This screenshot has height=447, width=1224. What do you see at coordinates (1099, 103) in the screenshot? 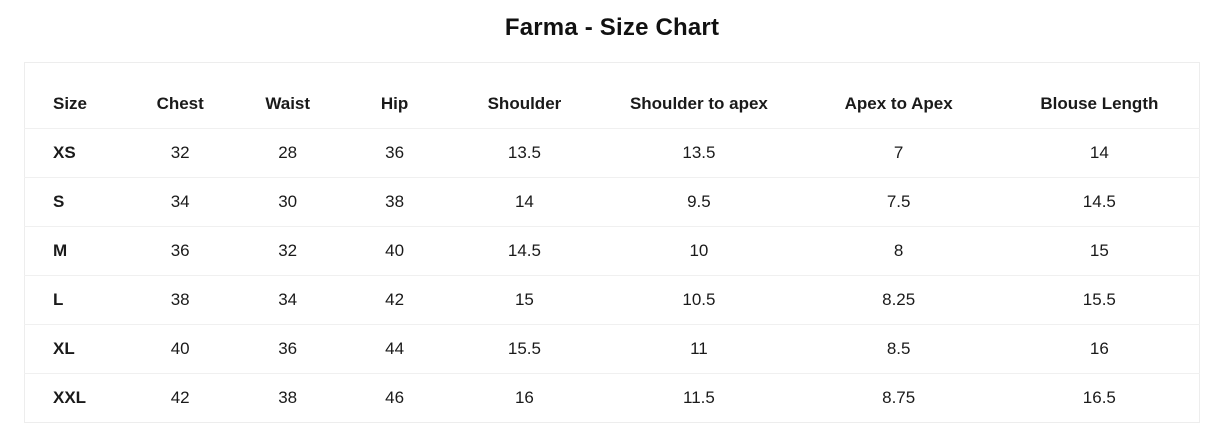
I see `column-header-blouse-length: Blouse Length` at bounding box center [1099, 103].